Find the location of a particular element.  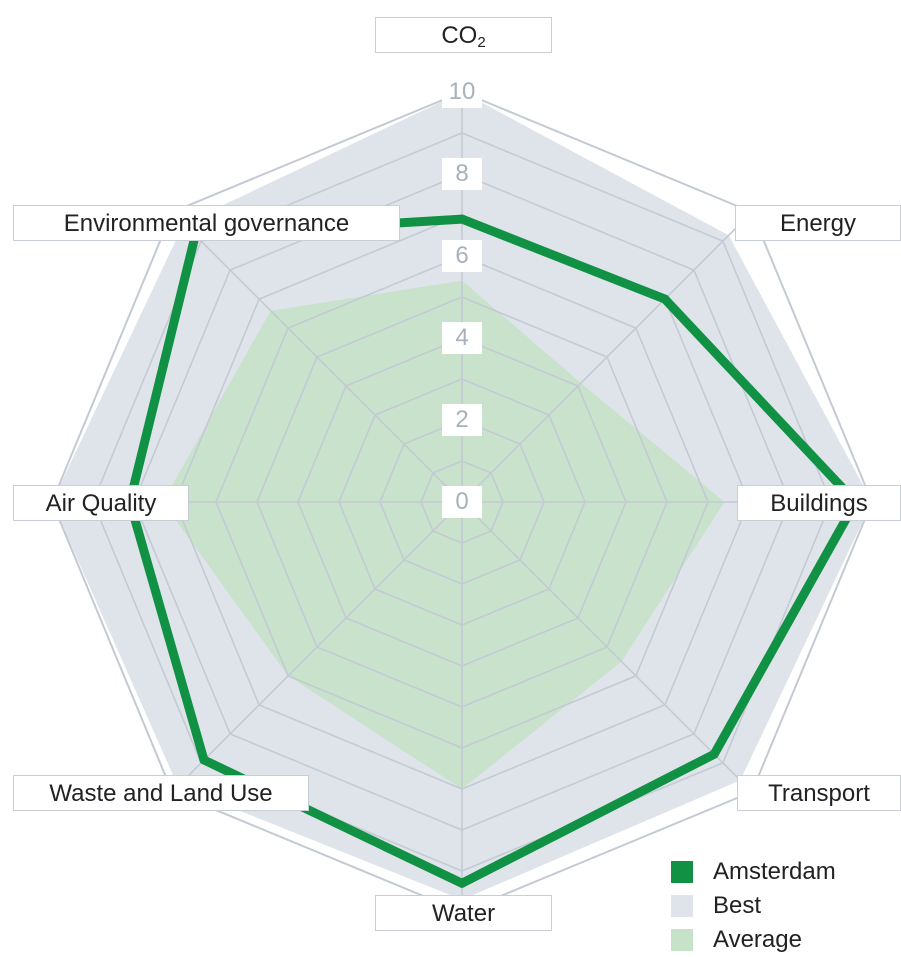

tick-label-0: 0 is located at coordinates (462, 502).